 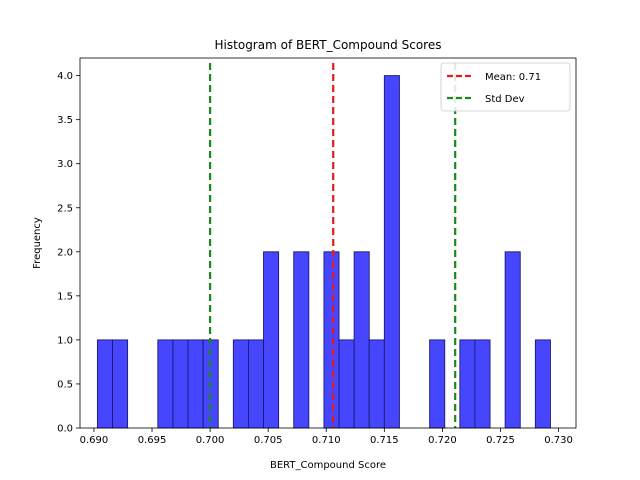 What do you see at coordinates (65, 429) in the screenshot?
I see `y-tick-label: 0.0` at bounding box center [65, 429].